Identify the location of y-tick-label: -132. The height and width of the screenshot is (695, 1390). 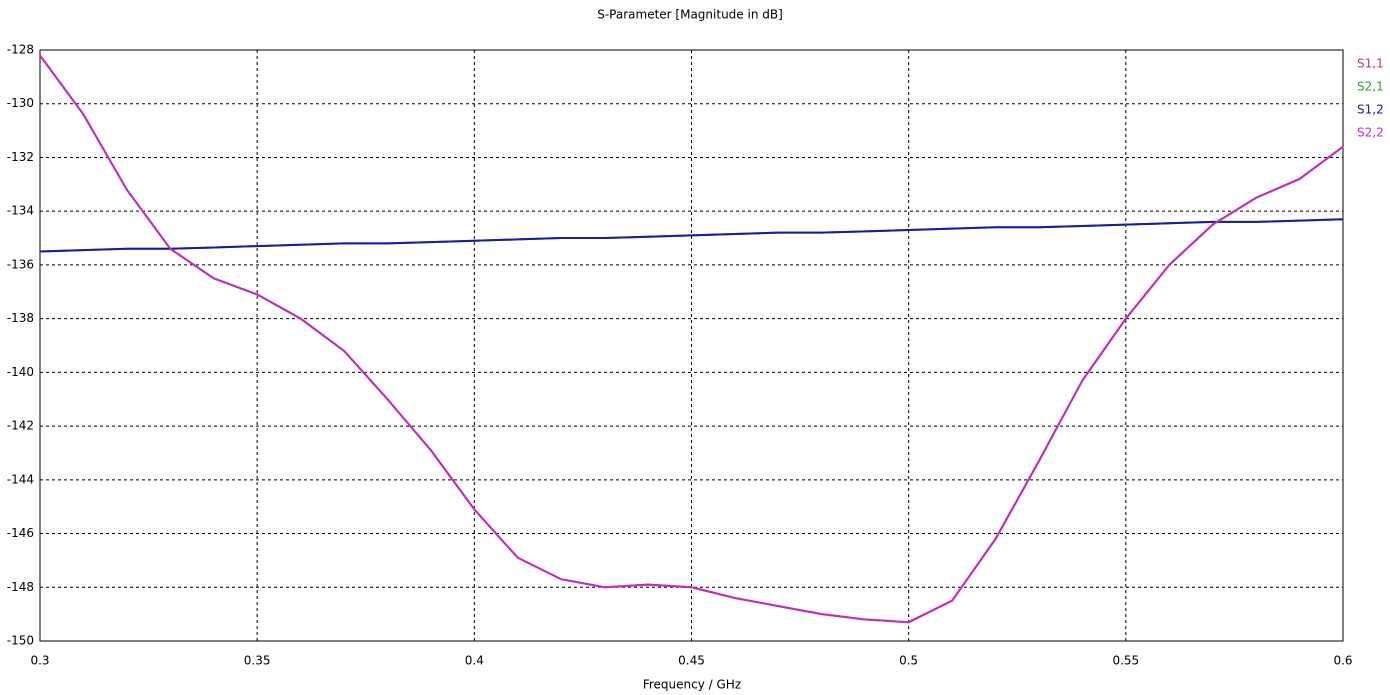
(20, 157).